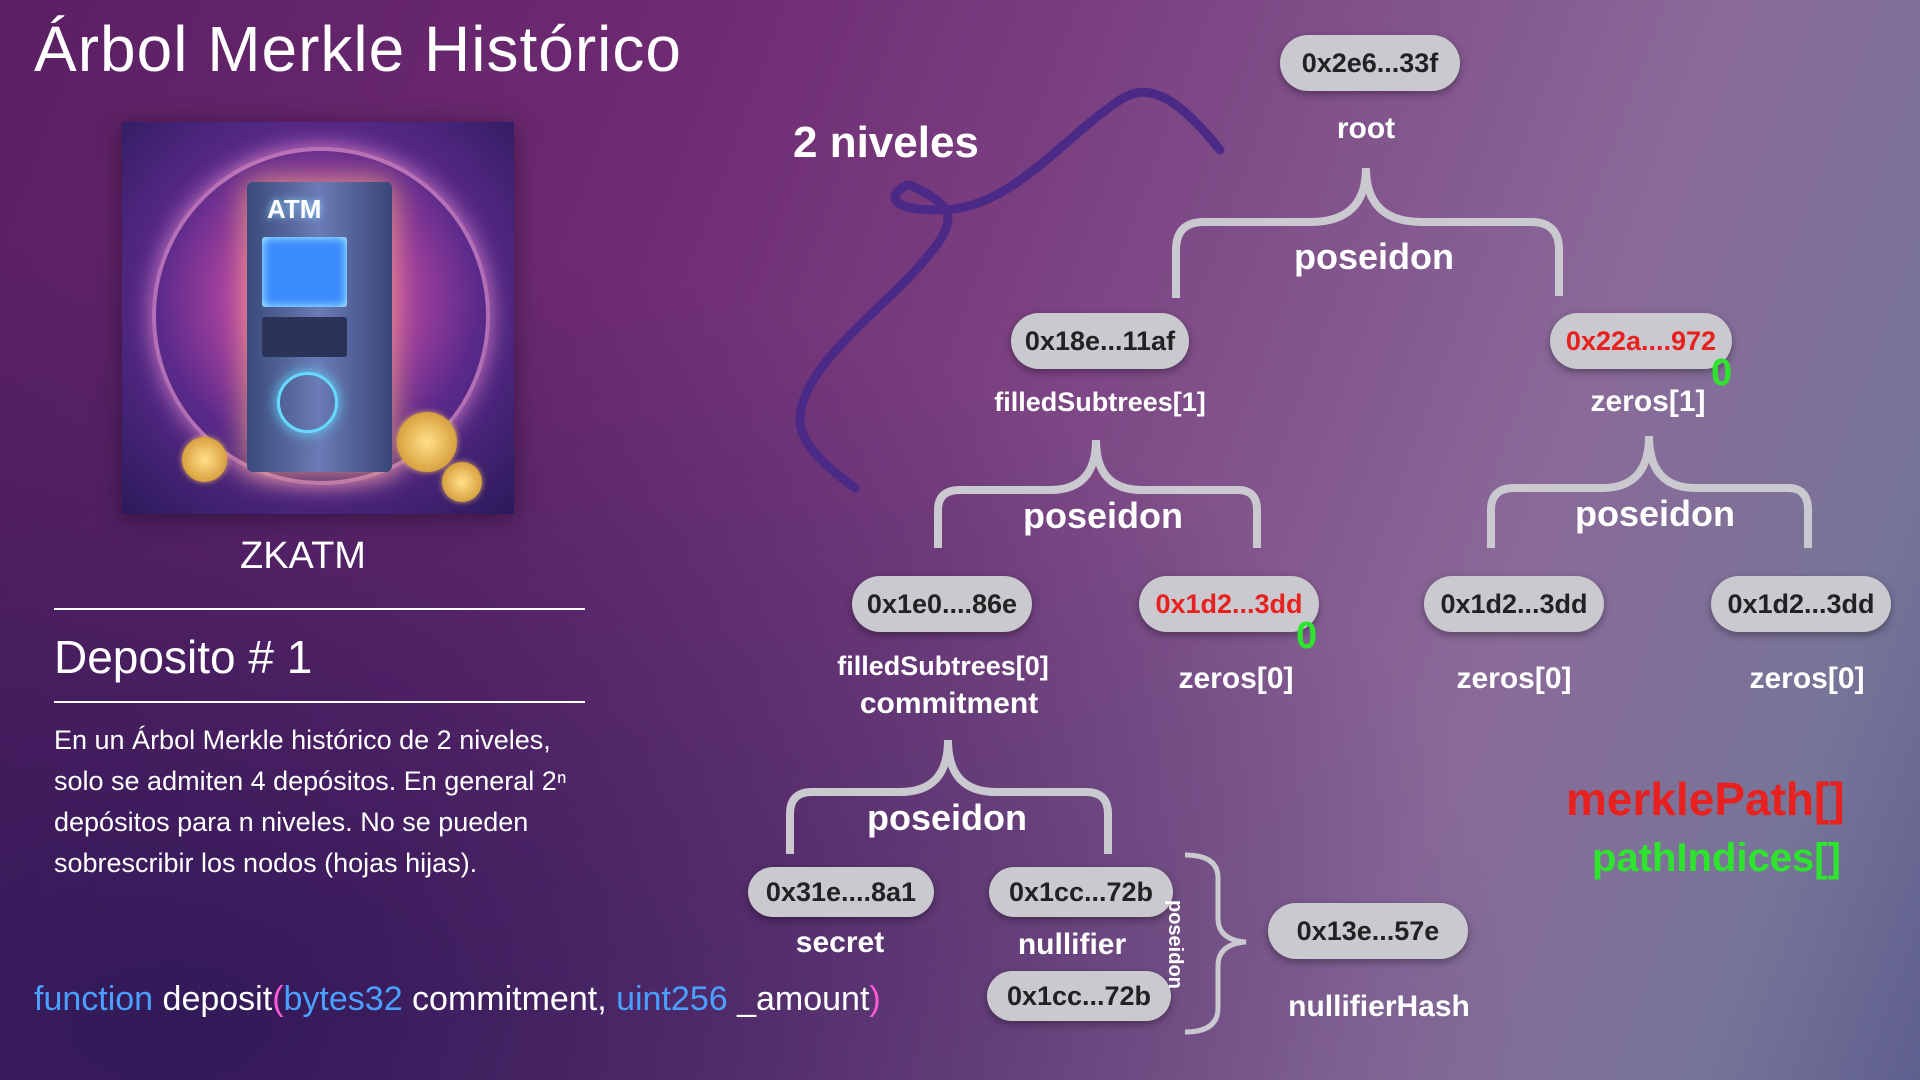 The image size is (1920, 1080). Describe the element at coordinates (1514, 604) in the screenshot. I see `leaf2-node: 0x1d2...3dd` at that location.